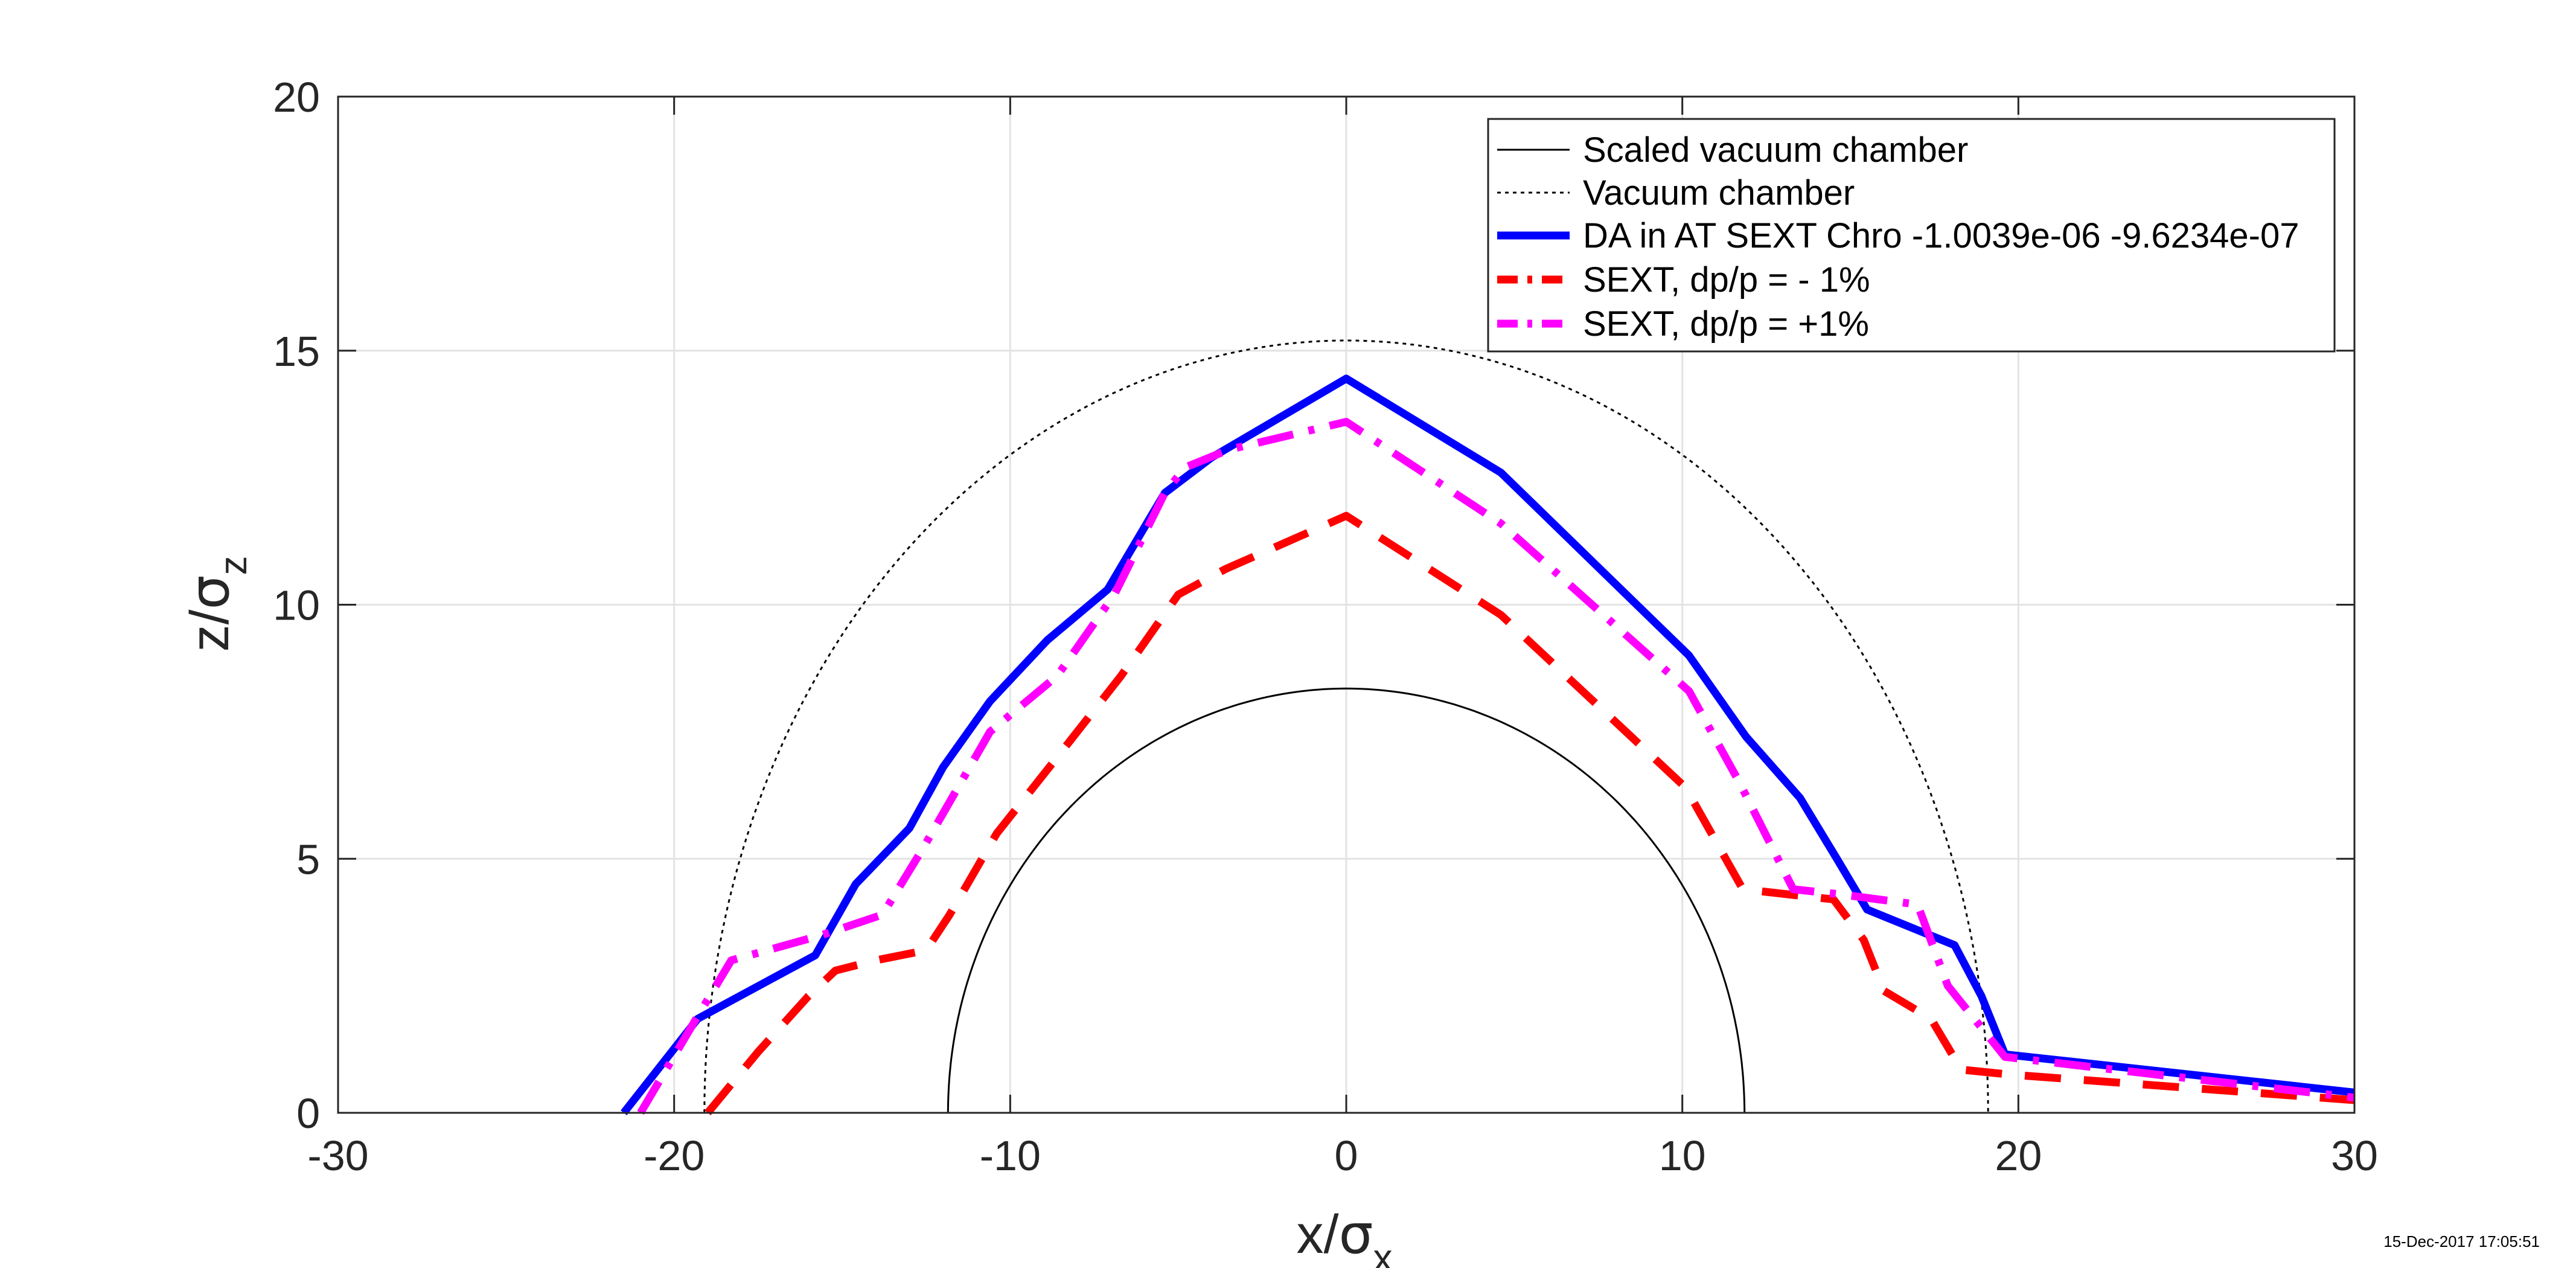 This screenshot has width=2576, height=1268. Describe the element at coordinates (1356, 1234) in the screenshot. I see `x-axis-label-symbol: σ` at that location.